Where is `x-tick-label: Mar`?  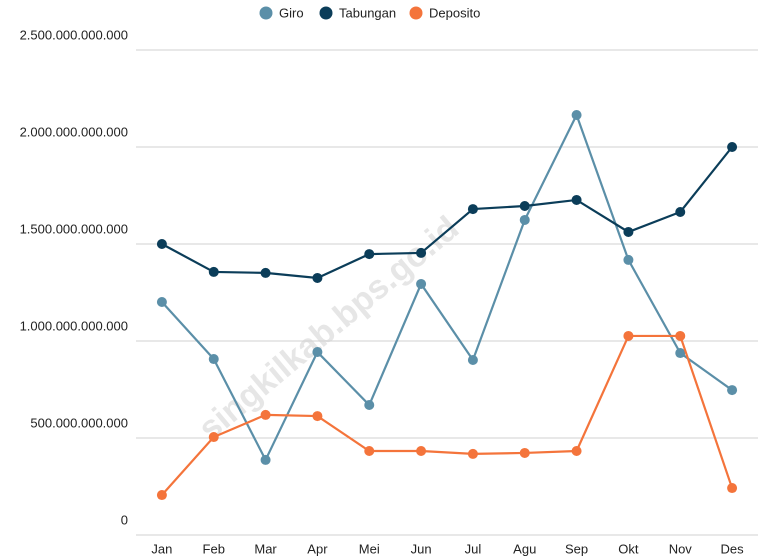 x-tick-label: Mar is located at coordinates (265, 548).